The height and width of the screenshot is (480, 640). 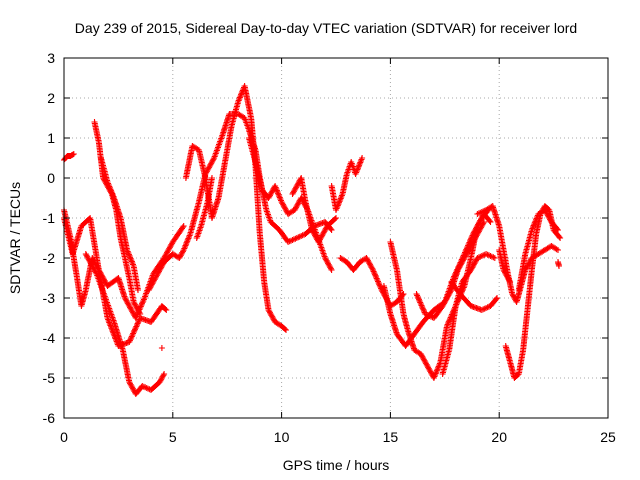 I want to click on y-tick-labels: -6 -5 -4 -3 -2 -1 0 1 2 3, so click(x=49, y=238).